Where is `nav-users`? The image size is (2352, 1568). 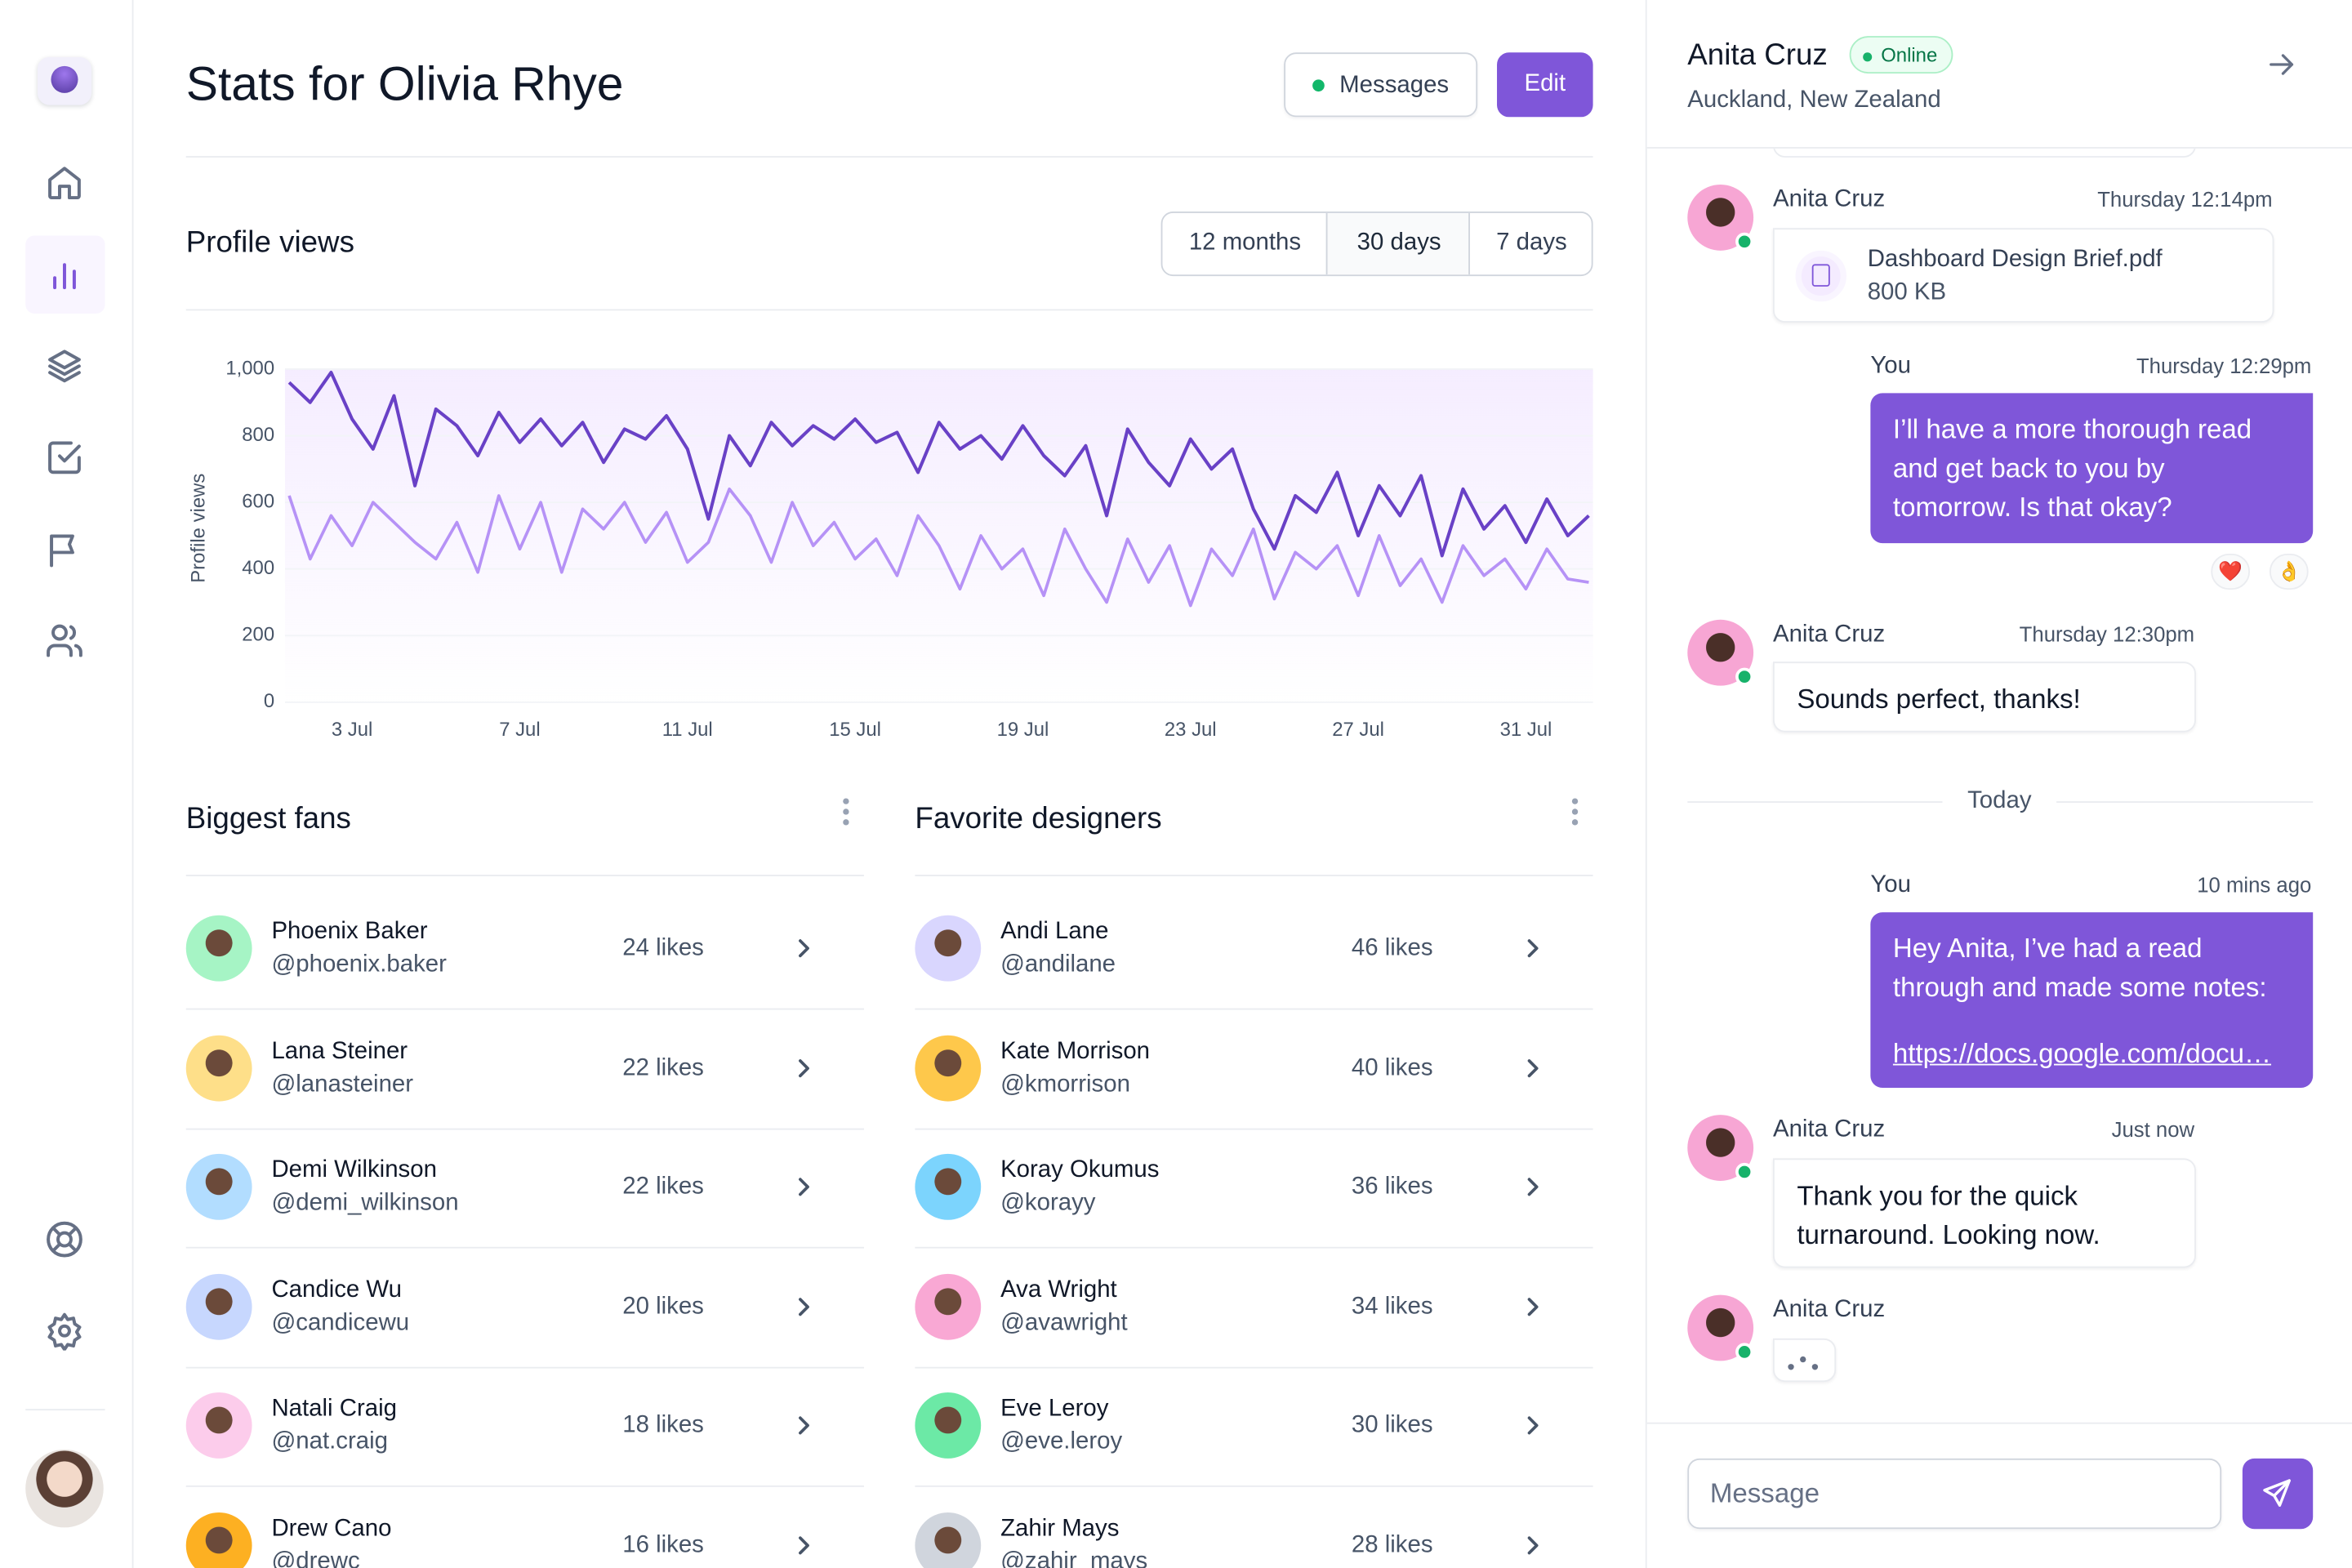 nav-users is located at coordinates (64, 641).